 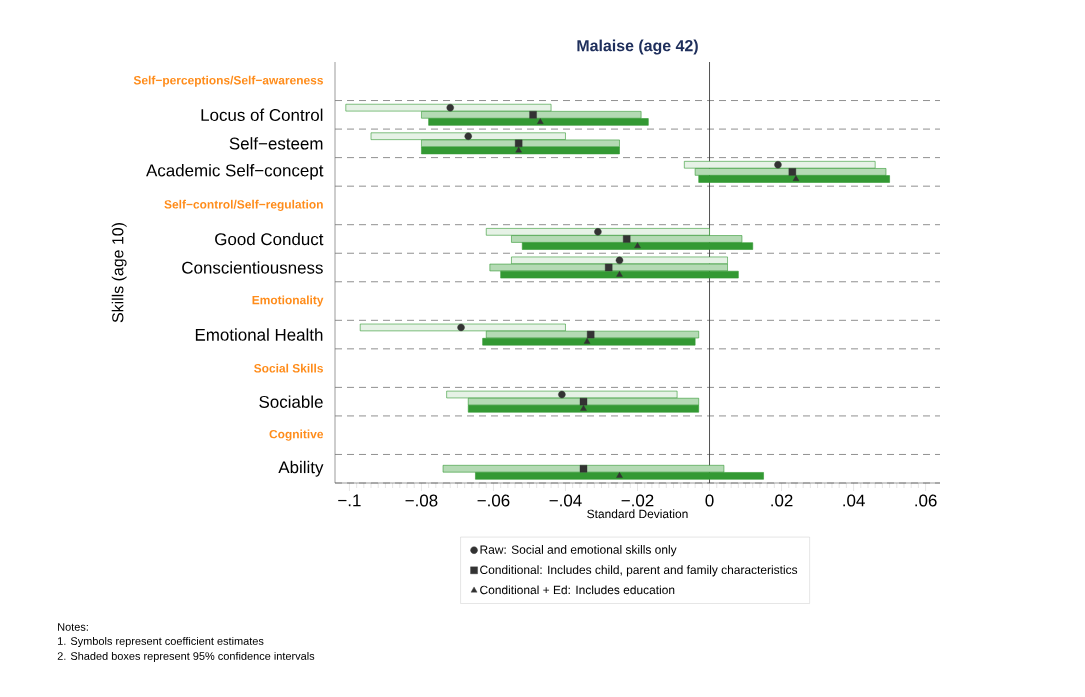 What do you see at coordinates (637, 47) in the screenshot?
I see `chart-title: Malaise (age 42)` at bounding box center [637, 47].